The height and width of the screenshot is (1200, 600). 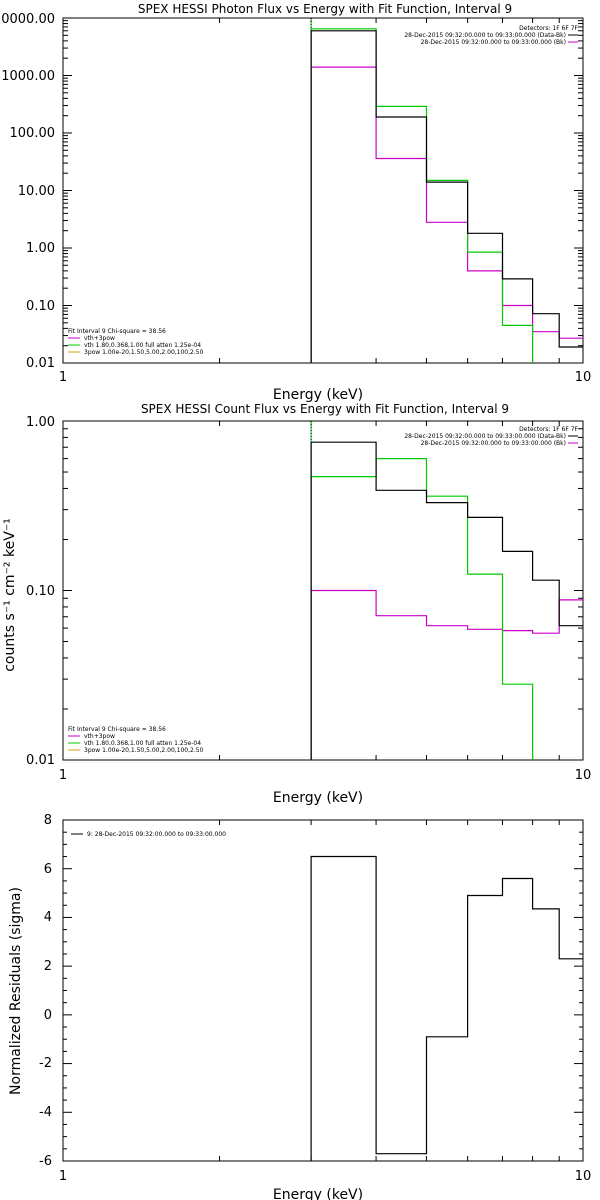 I want to click on photon-flux-fit-line: Fit Interval 9 Chi-square = 38.56, so click(x=117, y=331).